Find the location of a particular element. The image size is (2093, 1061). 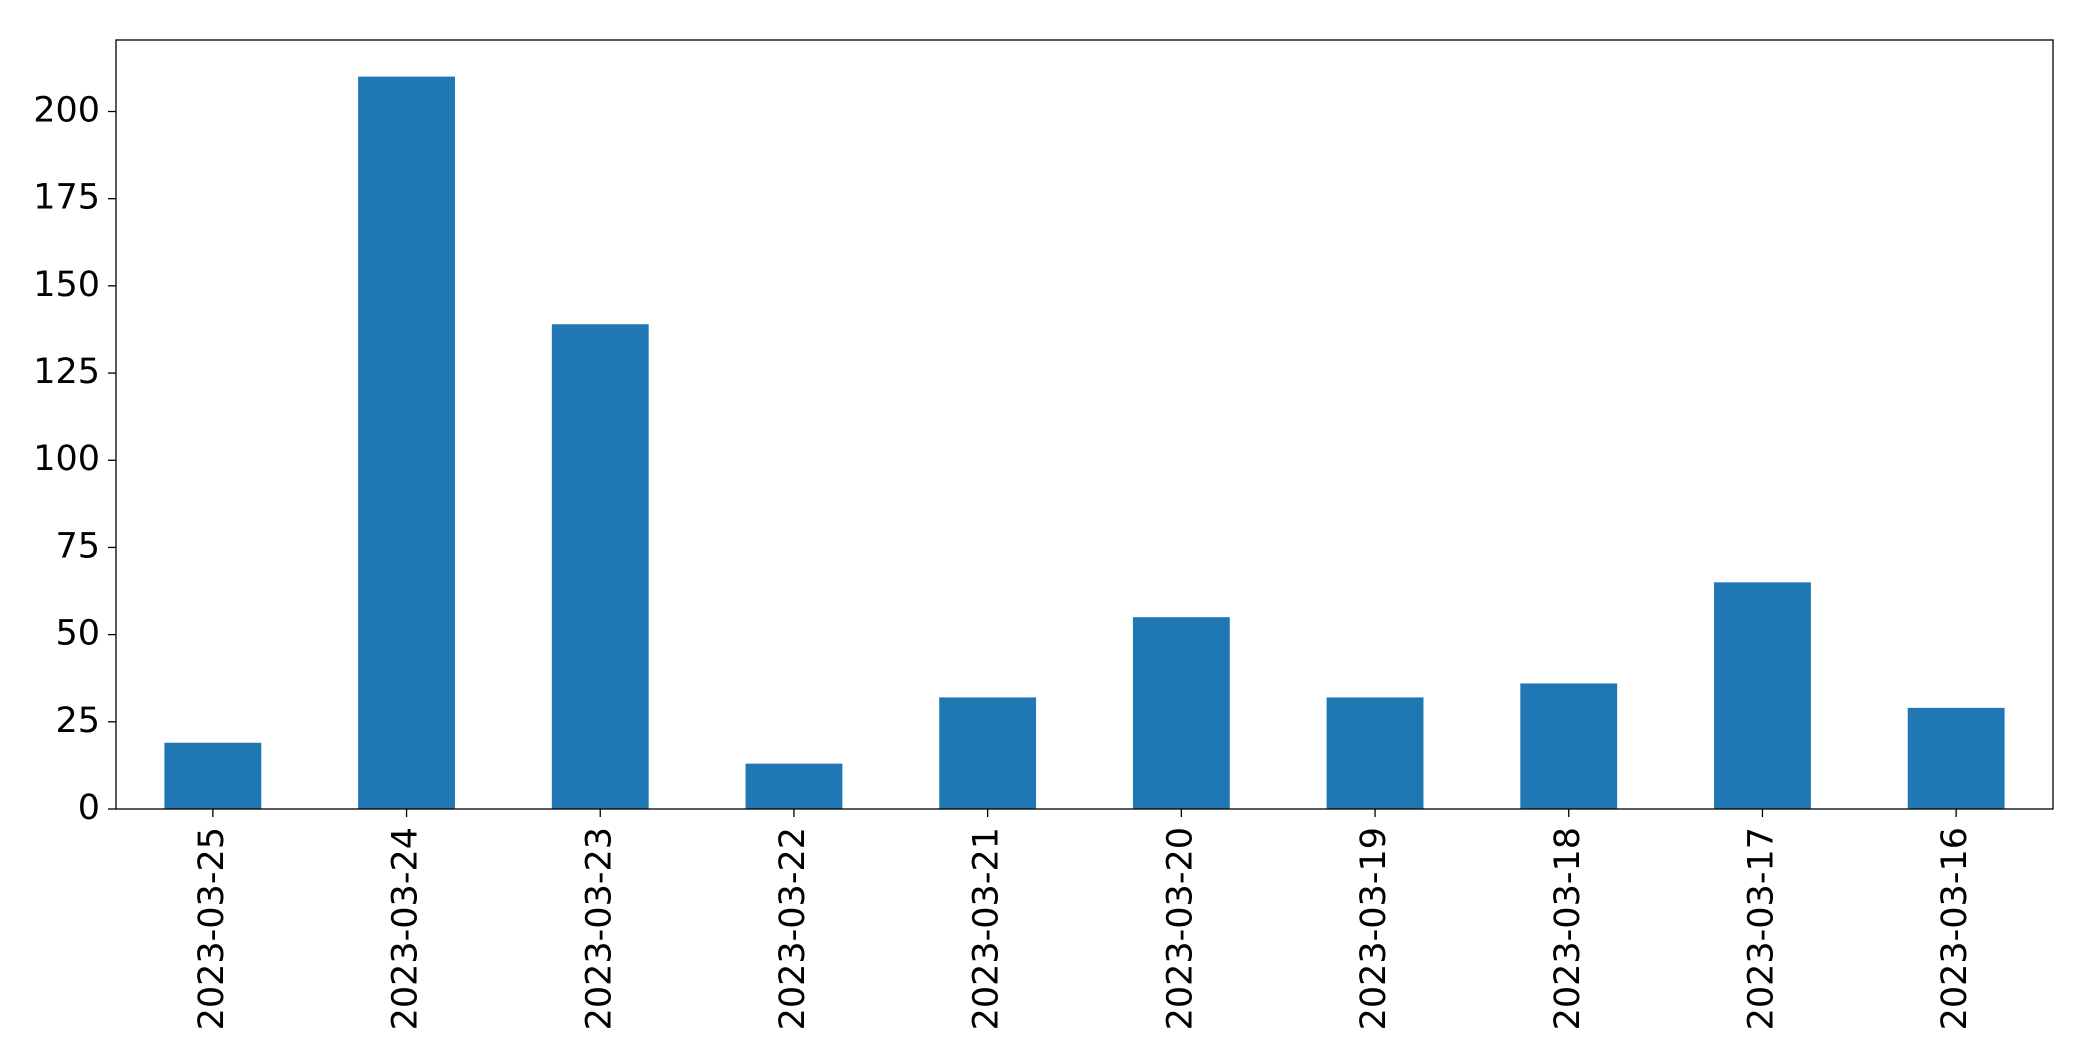

x-tick-label: 2023-03-19 is located at coordinates (1374, 928).